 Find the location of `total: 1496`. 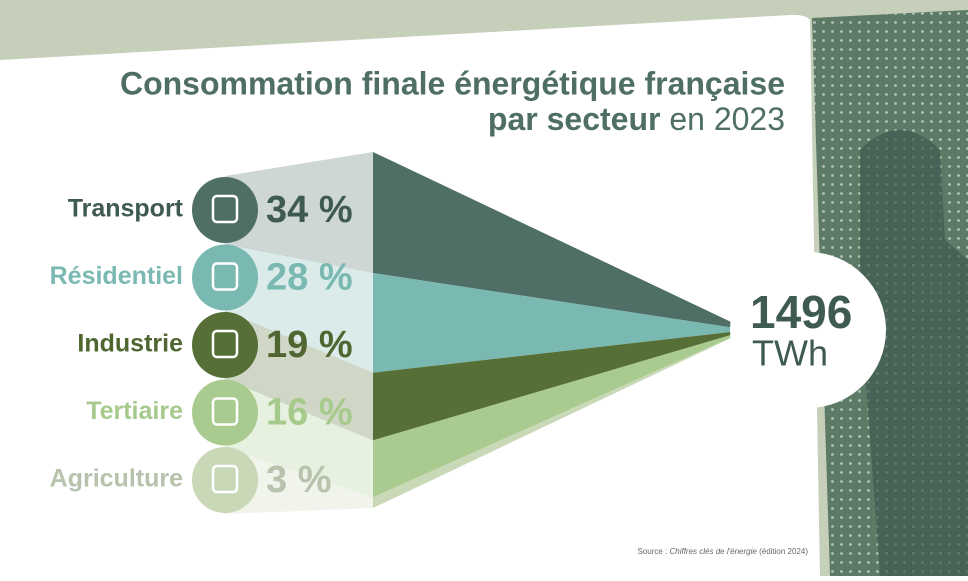

total: 1496 is located at coordinates (801, 312).